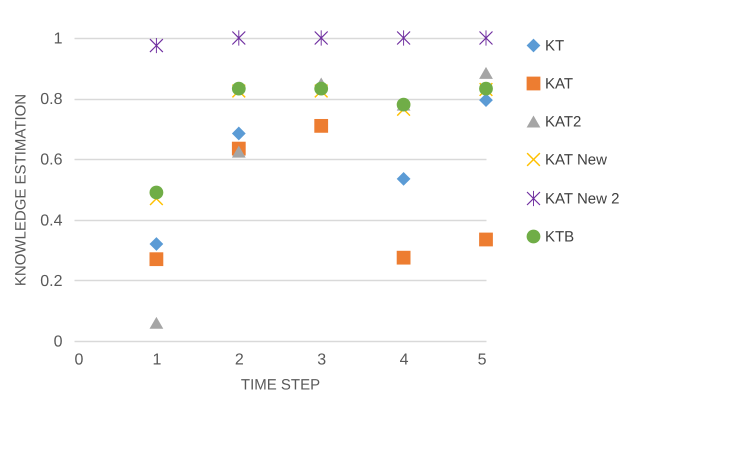 This screenshot has height=451, width=730. I want to click on x-tick-label: 2, so click(239, 360).